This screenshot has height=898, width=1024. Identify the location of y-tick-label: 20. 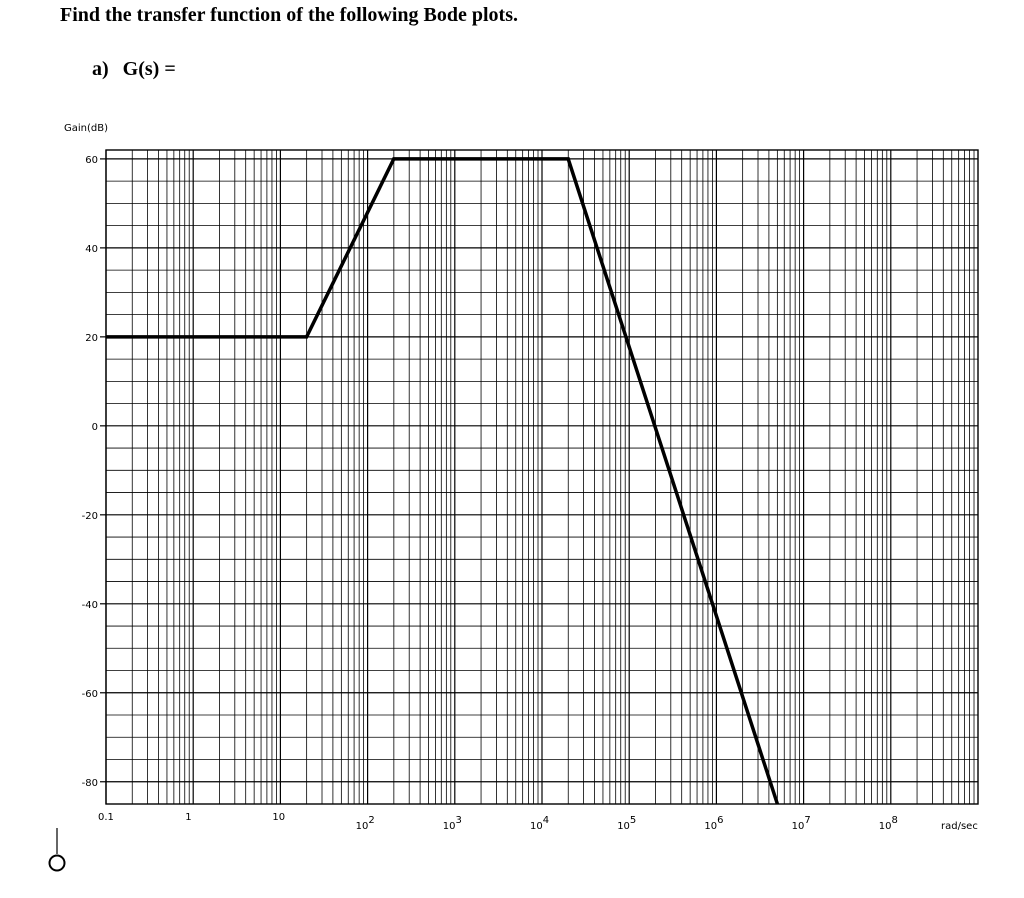
(91, 338).